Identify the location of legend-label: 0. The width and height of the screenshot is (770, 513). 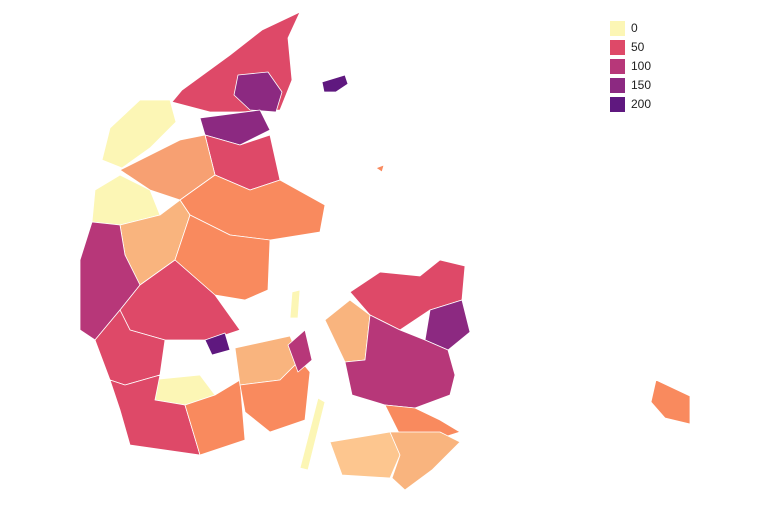
(634, 28).